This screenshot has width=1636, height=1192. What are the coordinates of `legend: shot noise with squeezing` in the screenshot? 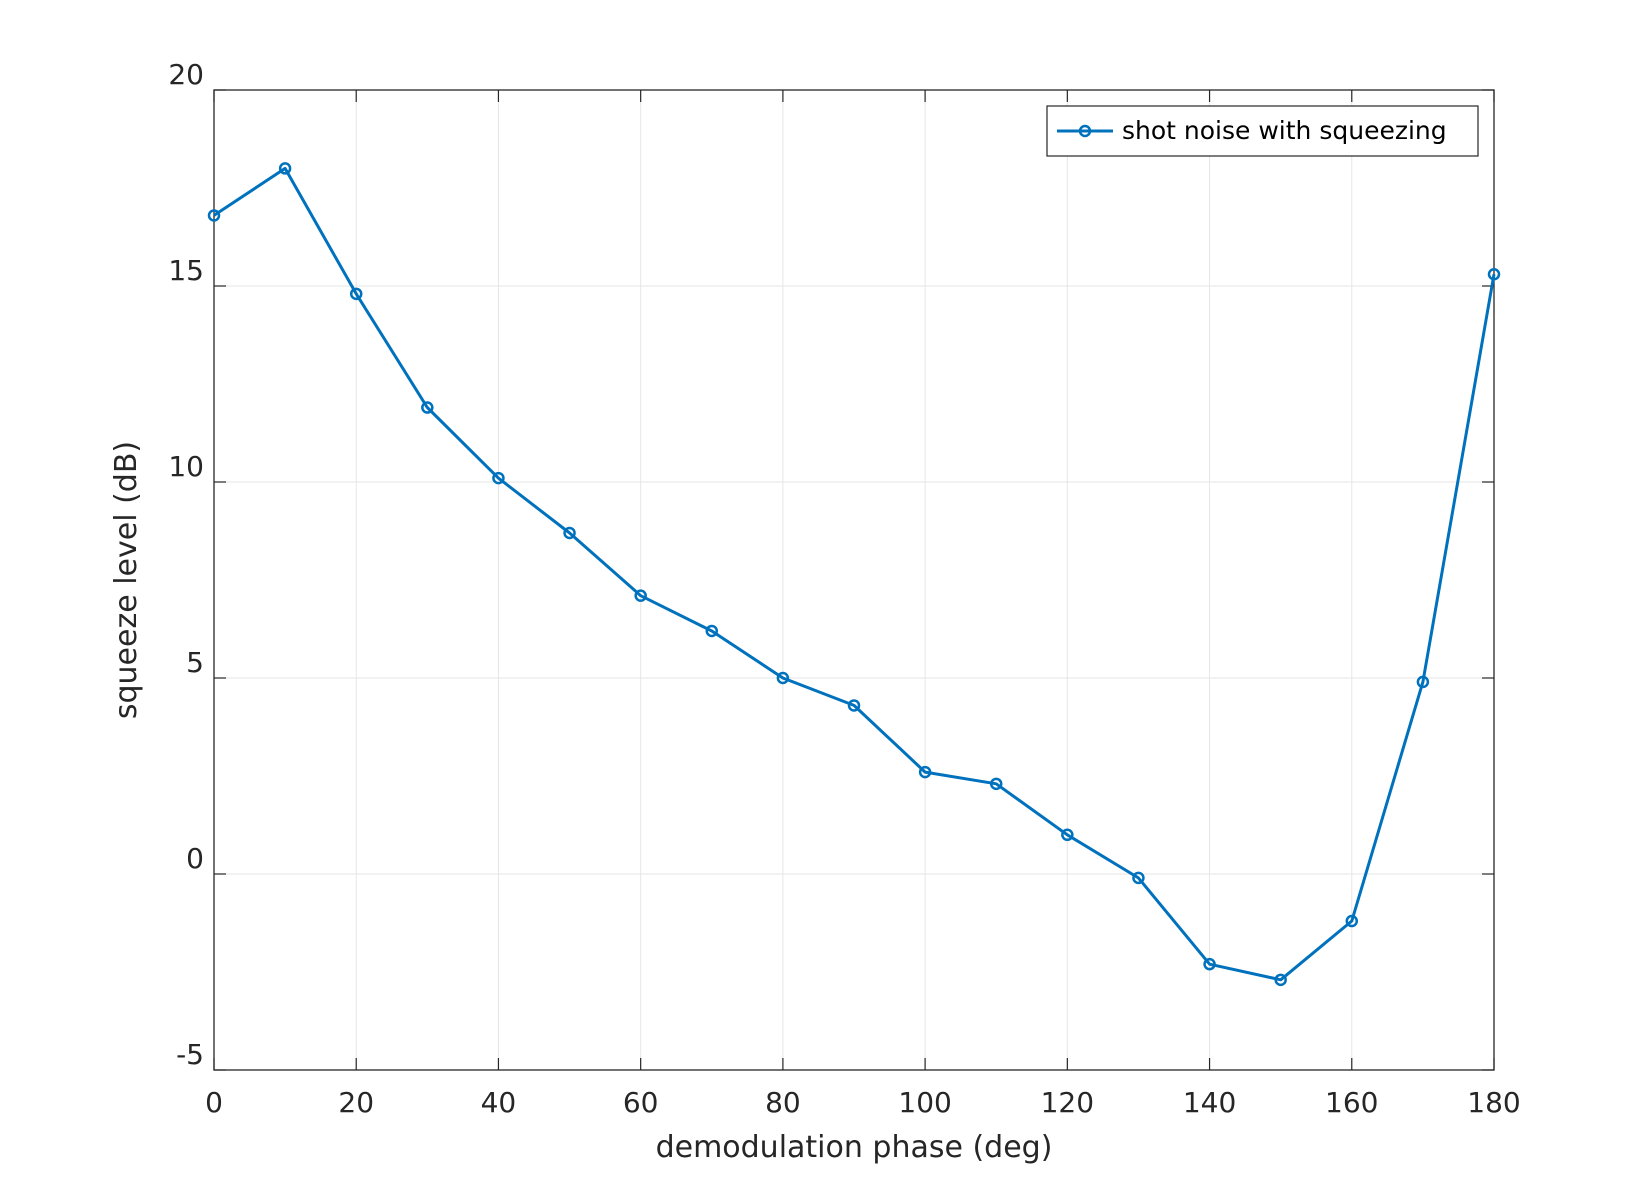 It's located at (1262, 131).